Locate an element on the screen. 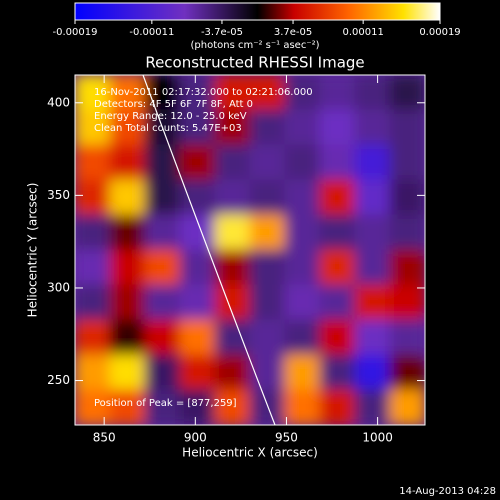 Image resolution: width=500 pixels, height=500 pixels. colorbar-tick-label: 0.00011 is located at coordinates (362, 32).